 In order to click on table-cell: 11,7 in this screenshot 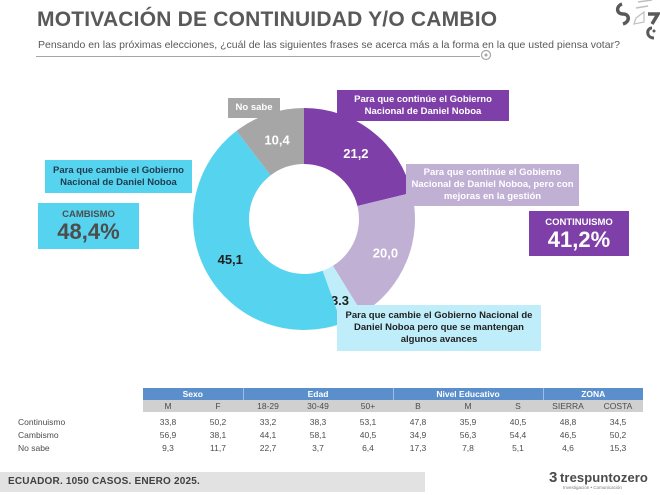, I will do `click(218, 447)`.